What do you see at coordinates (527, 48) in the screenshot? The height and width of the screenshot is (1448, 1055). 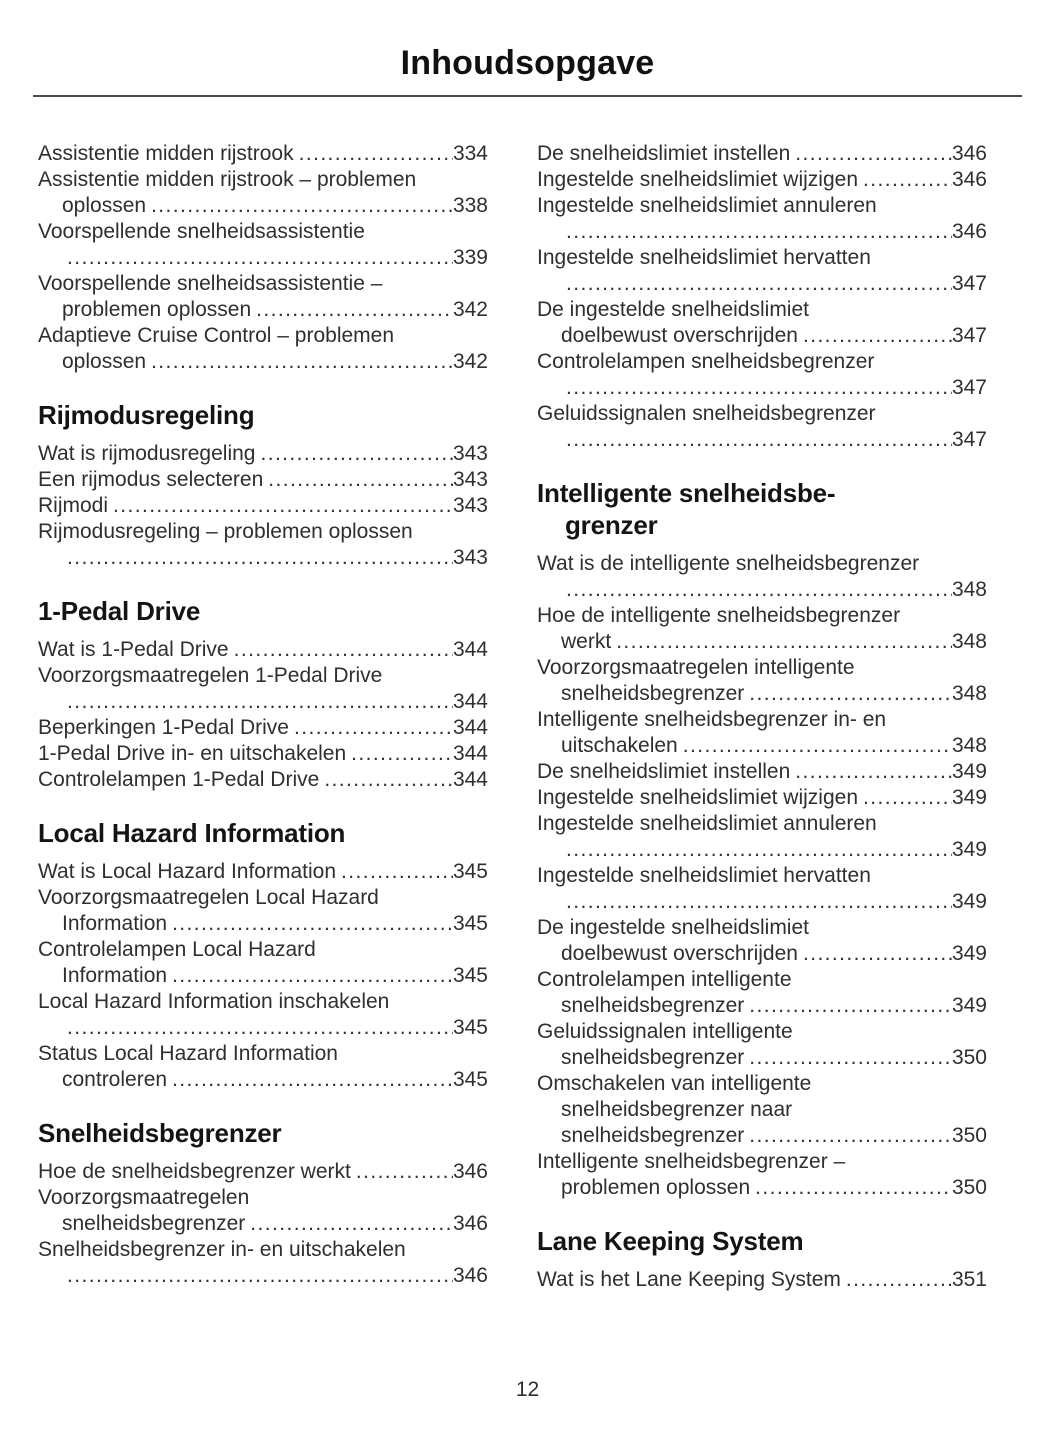 I see `header: Inhoudsopgave` at bounding box center [527, 48].